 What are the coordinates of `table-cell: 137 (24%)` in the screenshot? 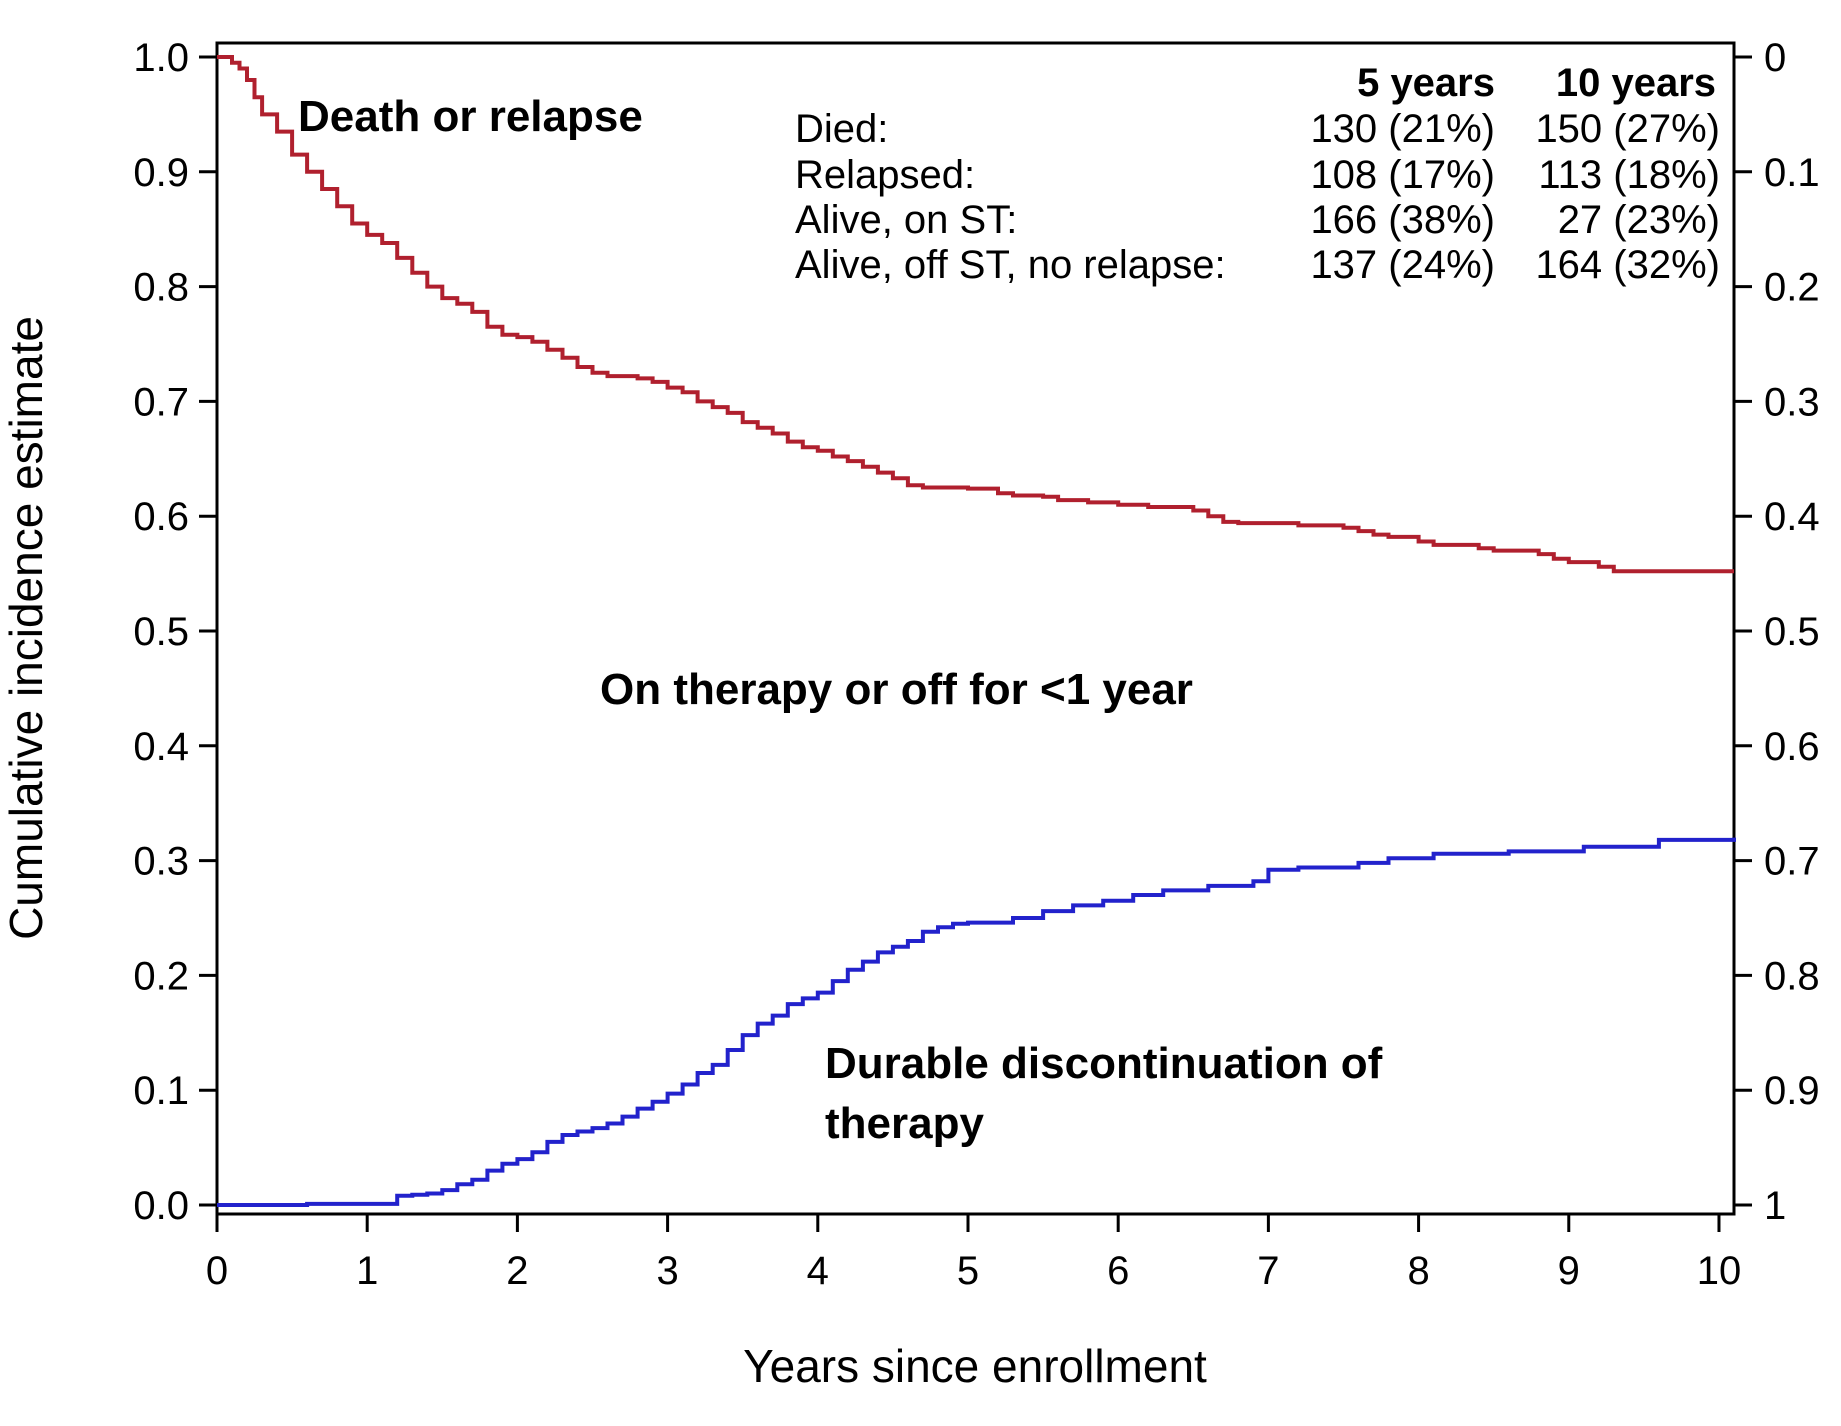 It's located at (1402, 265).